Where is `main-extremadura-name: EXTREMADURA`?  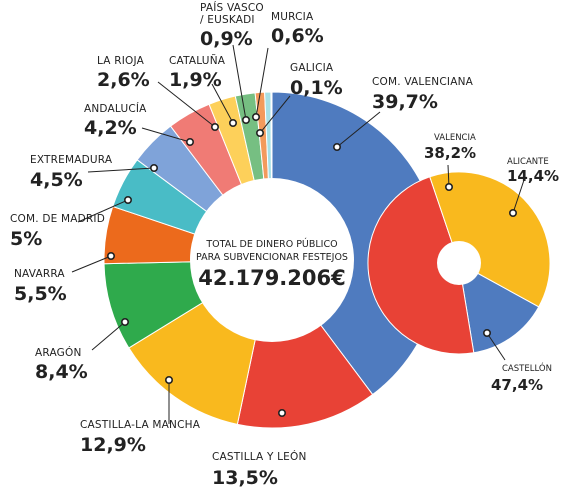
main-extremadura-name: EXTREMADURA is located at coordinates (71, 160).